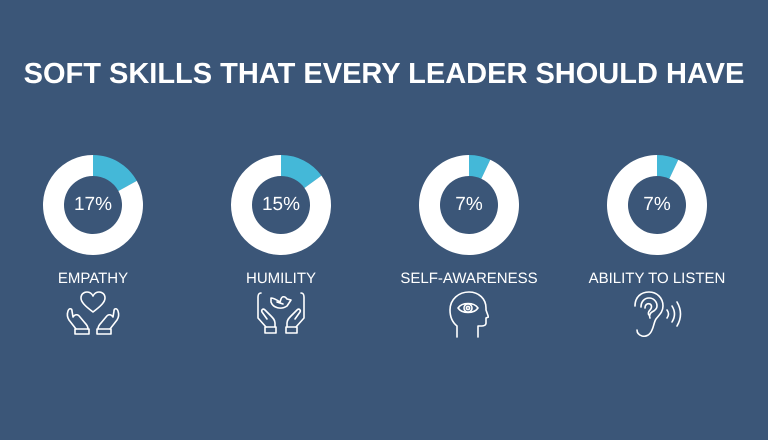 The height and width of the screenshot is (440, 768). I want to click on data-label: 15%, so click(281, 205).